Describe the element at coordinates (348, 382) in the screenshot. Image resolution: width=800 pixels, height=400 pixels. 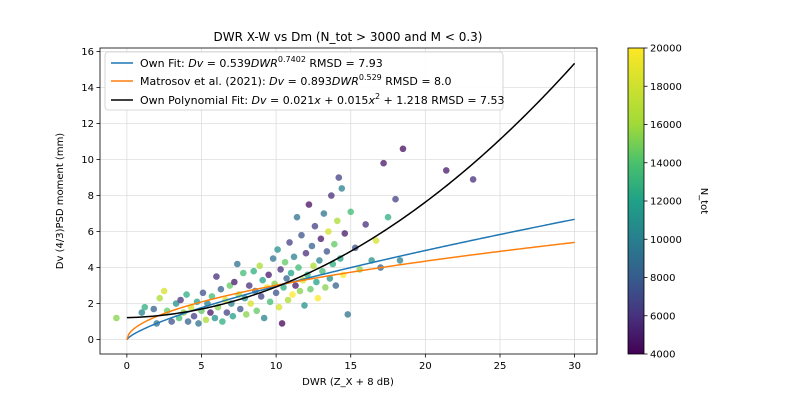
I see `x-axis-label: DWR (Z_X + 8 dB)` at that location.